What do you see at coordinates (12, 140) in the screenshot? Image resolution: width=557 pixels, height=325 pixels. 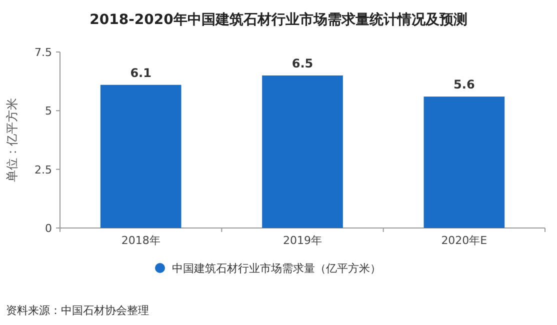 I see `y-axis-title: 单位：亿平方米` at bounding box center [12, 140].